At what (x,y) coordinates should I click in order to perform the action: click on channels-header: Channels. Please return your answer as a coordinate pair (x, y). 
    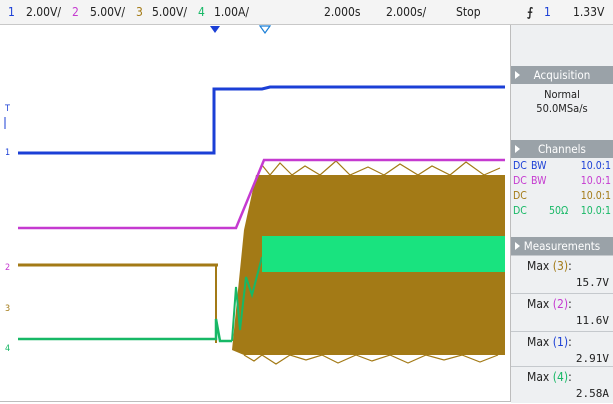
    Looking at the image, I should click on (562, 149).